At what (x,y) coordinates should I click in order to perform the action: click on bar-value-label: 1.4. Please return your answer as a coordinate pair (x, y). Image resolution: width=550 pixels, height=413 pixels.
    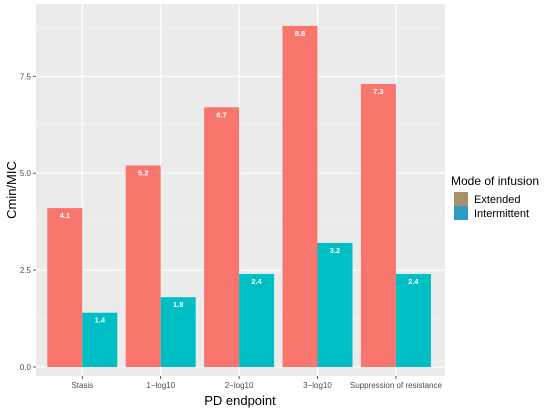
    Looking at the image, I should click on (100, 320).